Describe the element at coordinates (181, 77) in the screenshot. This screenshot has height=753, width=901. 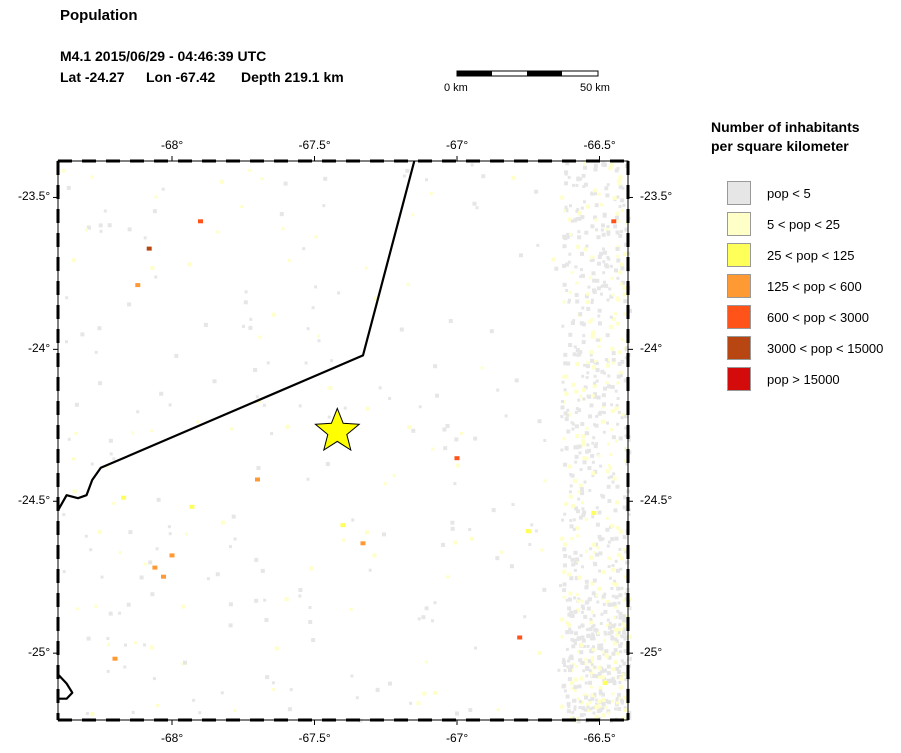
I see `longitude-text: Lon -67.42` at that location.